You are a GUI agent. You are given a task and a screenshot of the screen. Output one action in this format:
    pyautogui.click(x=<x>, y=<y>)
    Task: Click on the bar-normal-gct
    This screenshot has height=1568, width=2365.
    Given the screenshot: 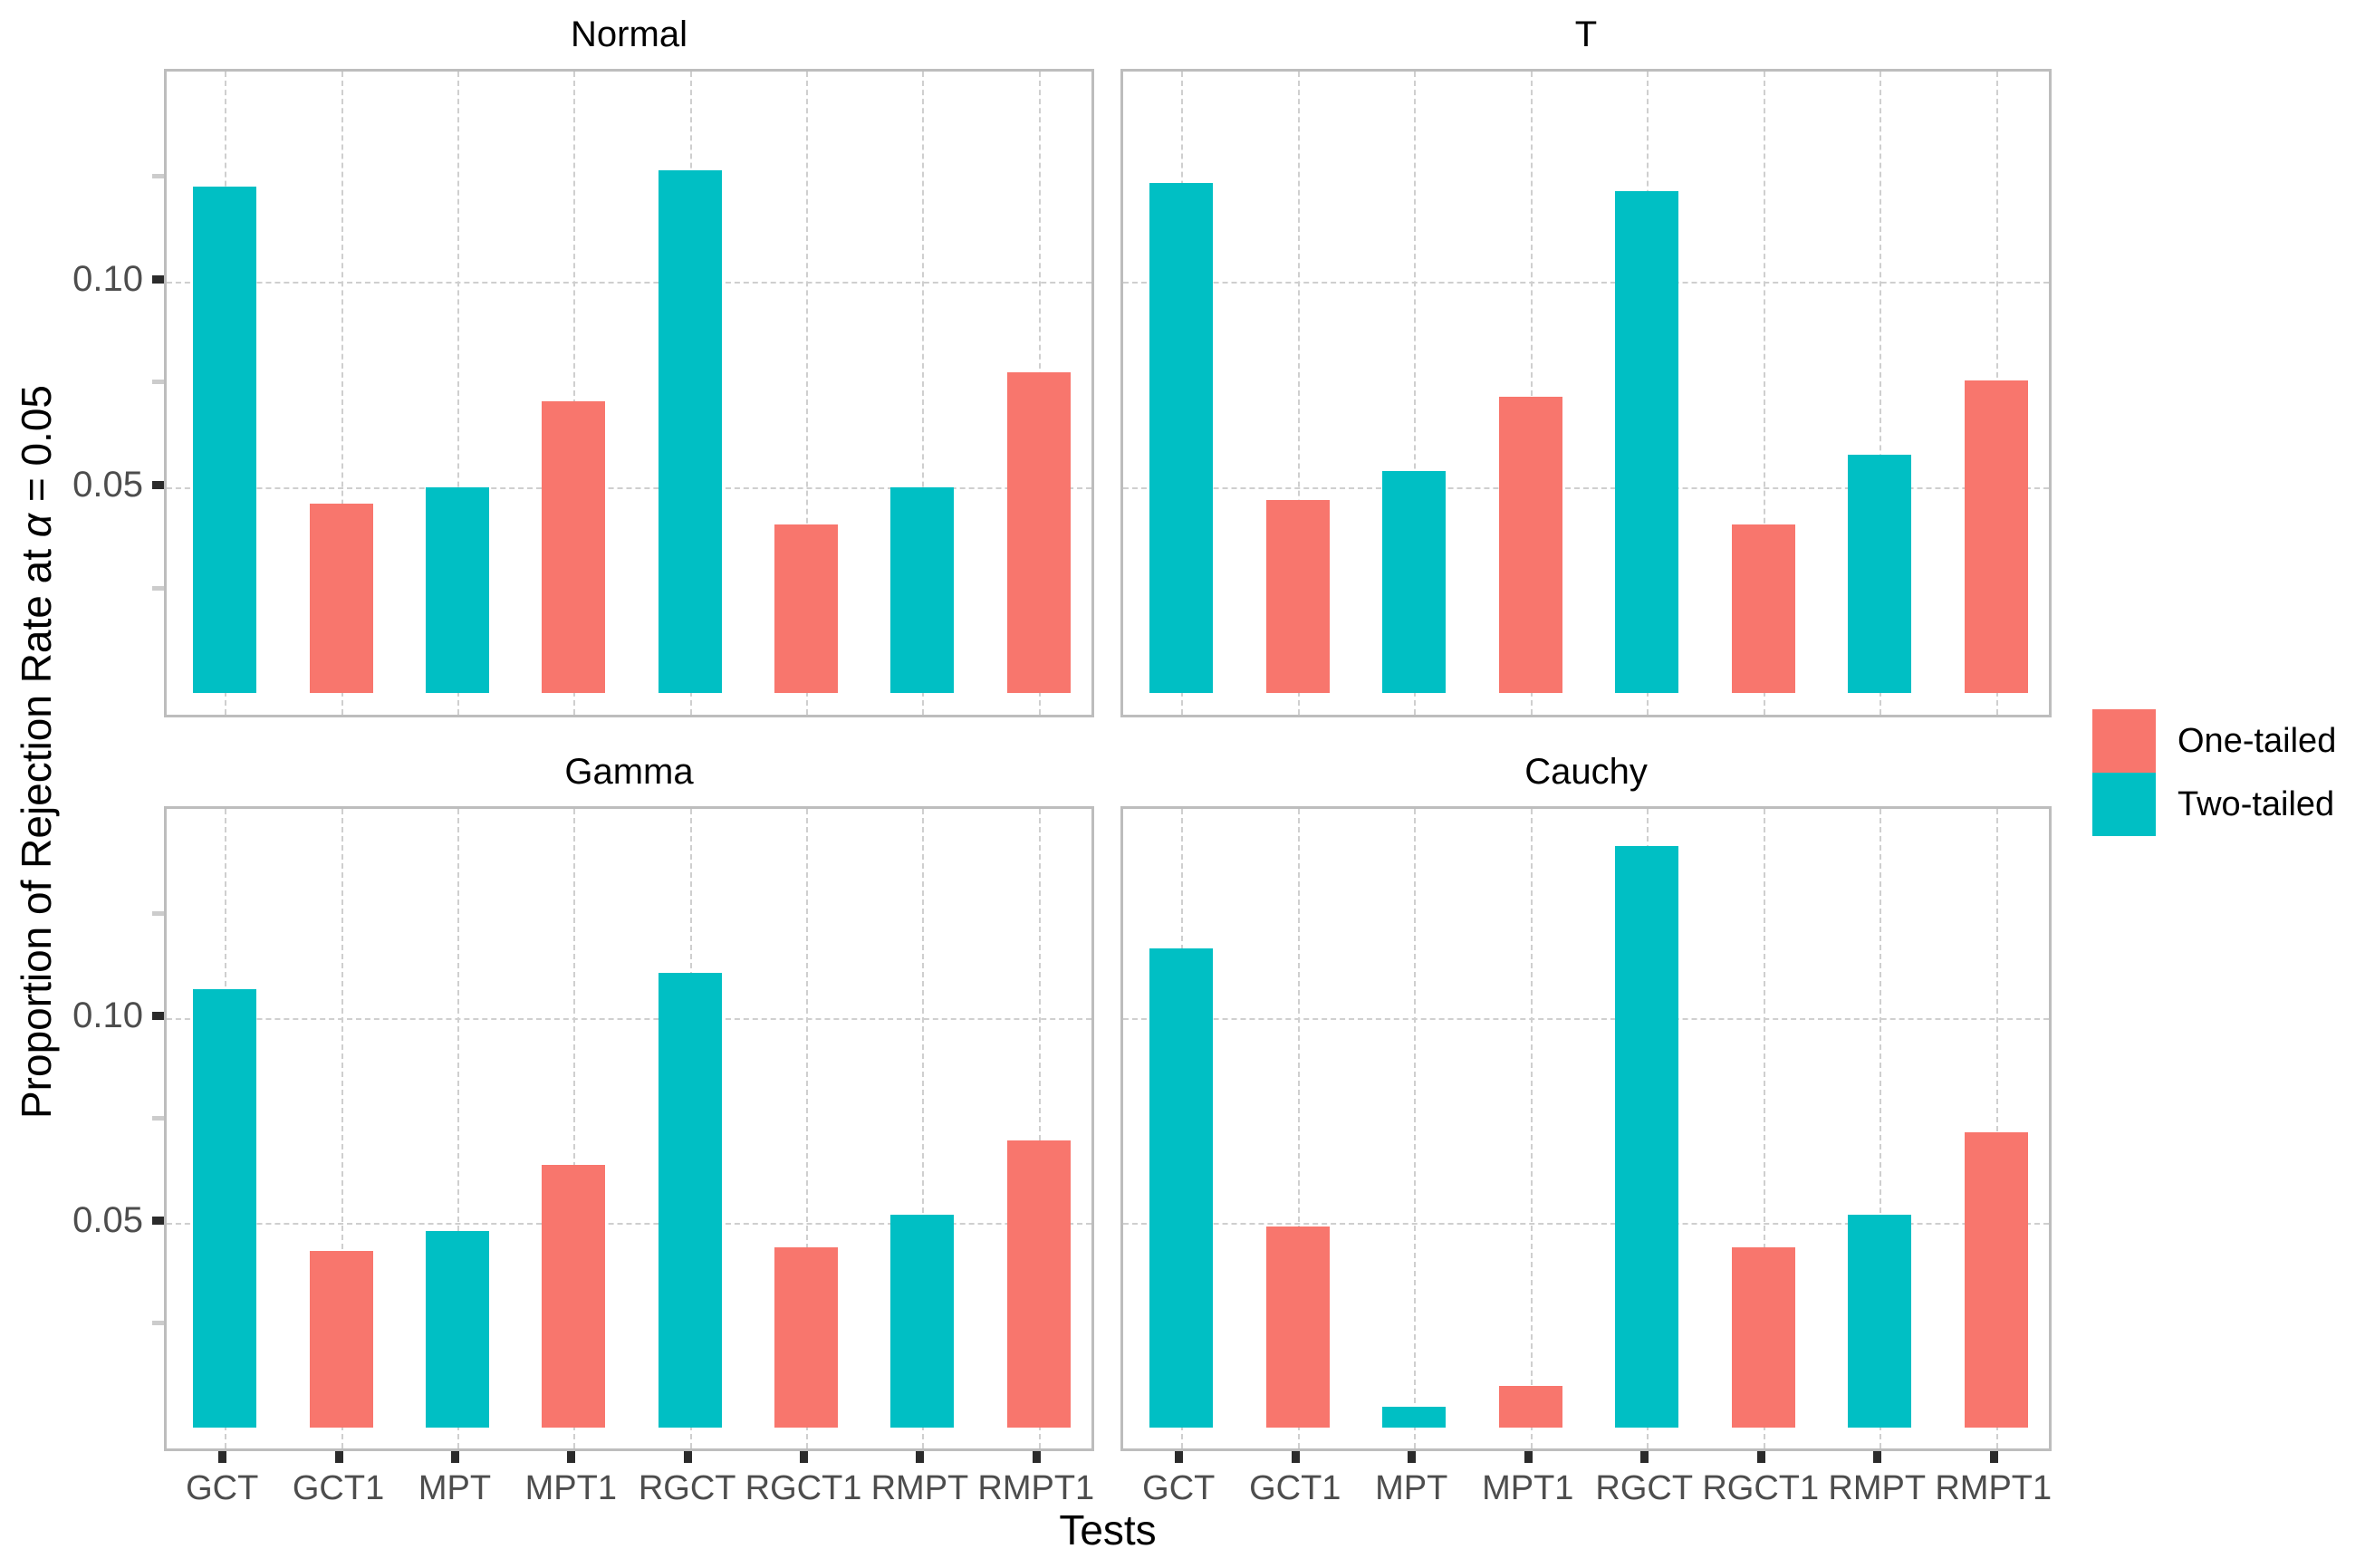 What is the action you would take?
    pyautogui.click(x=225, y=440)
    